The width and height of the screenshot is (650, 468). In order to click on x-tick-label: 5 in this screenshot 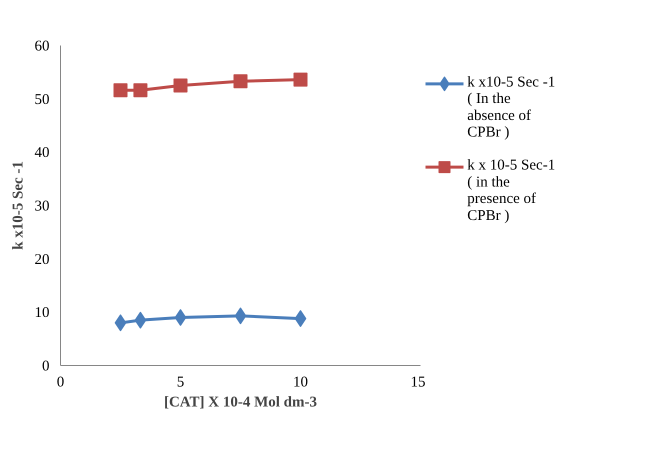, I will do `click(180, 382)`.